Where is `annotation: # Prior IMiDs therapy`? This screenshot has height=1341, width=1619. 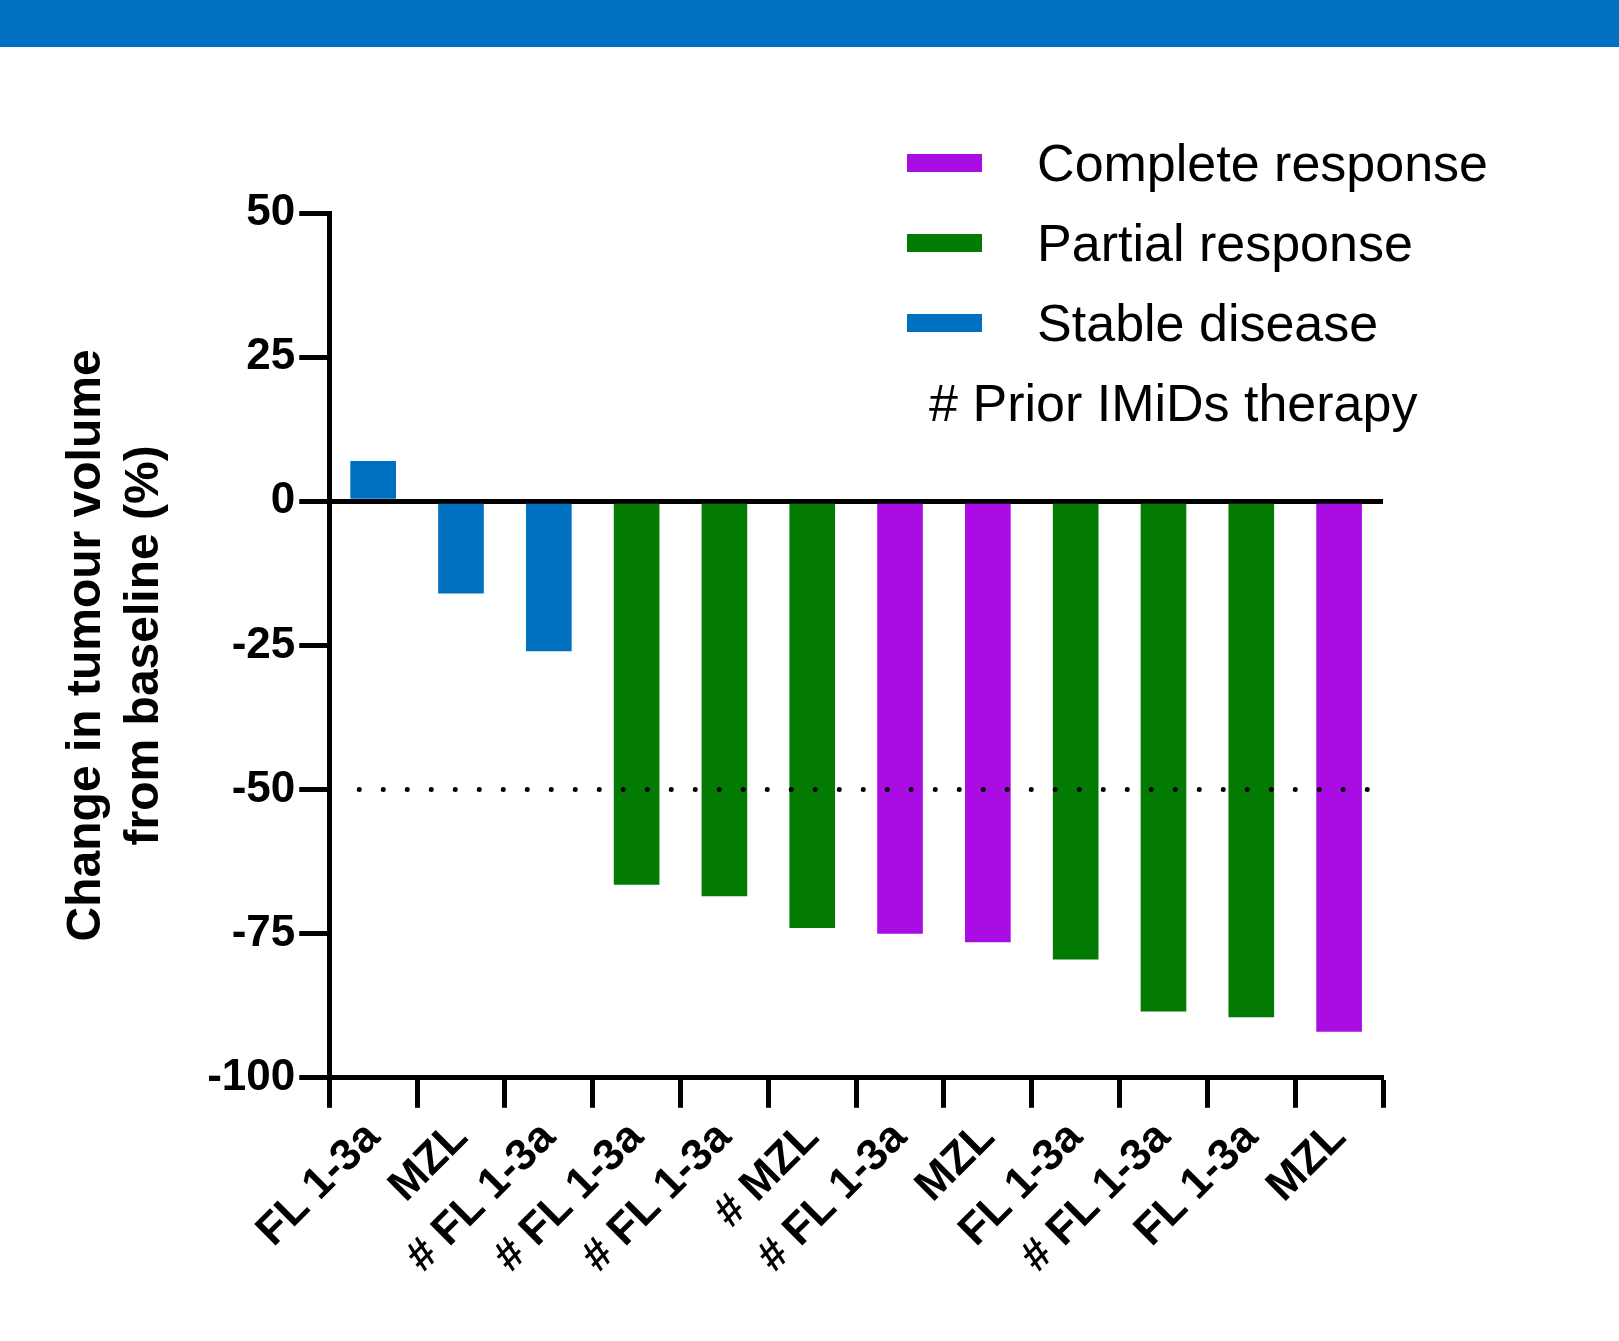 annotation: # Prior IMiDs therapy is located at coordinates (1173, 403).